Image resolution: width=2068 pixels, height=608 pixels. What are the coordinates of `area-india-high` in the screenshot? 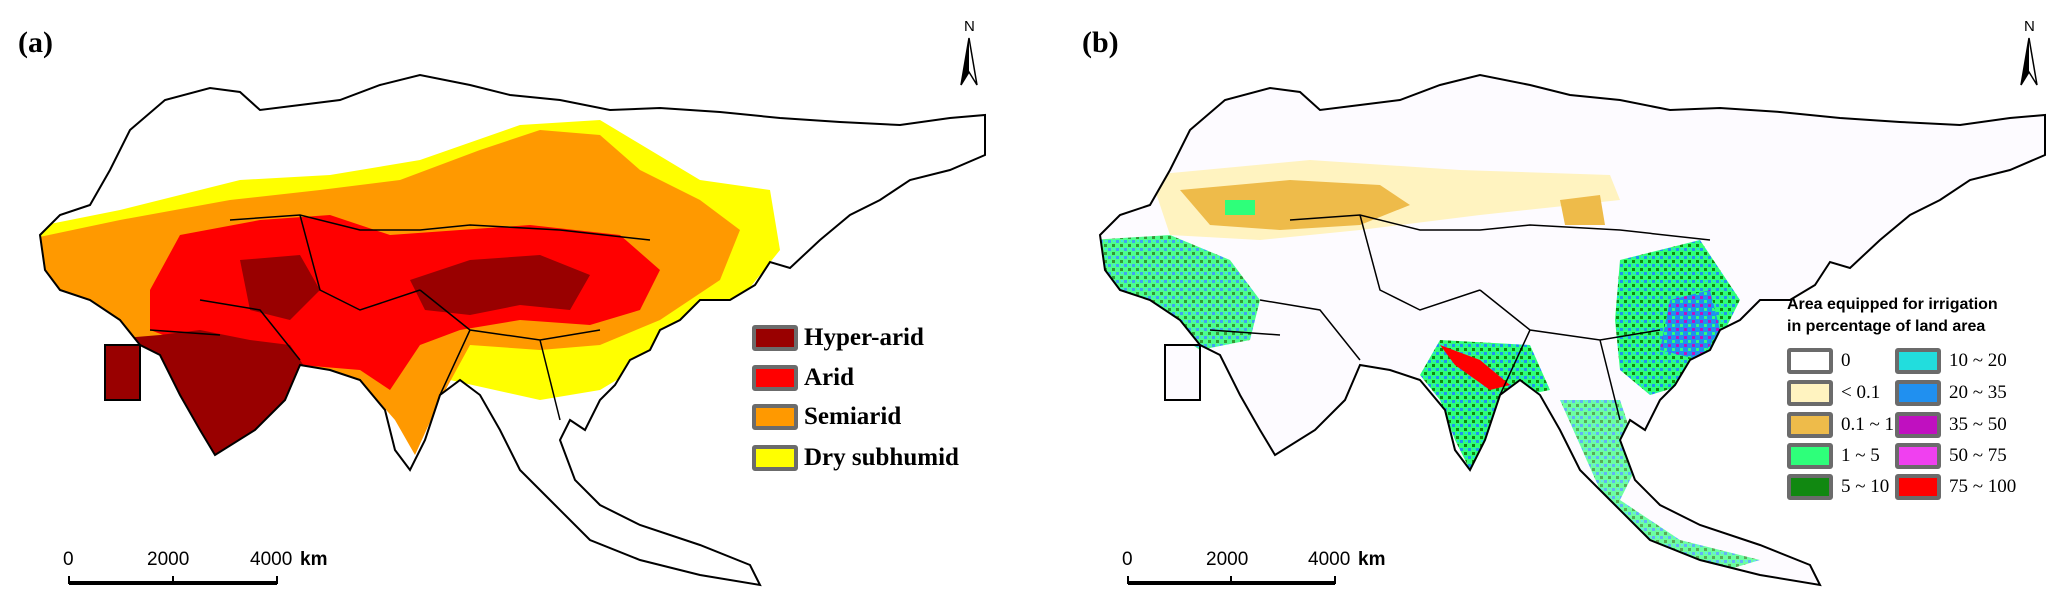 It's located at (1475, 367).